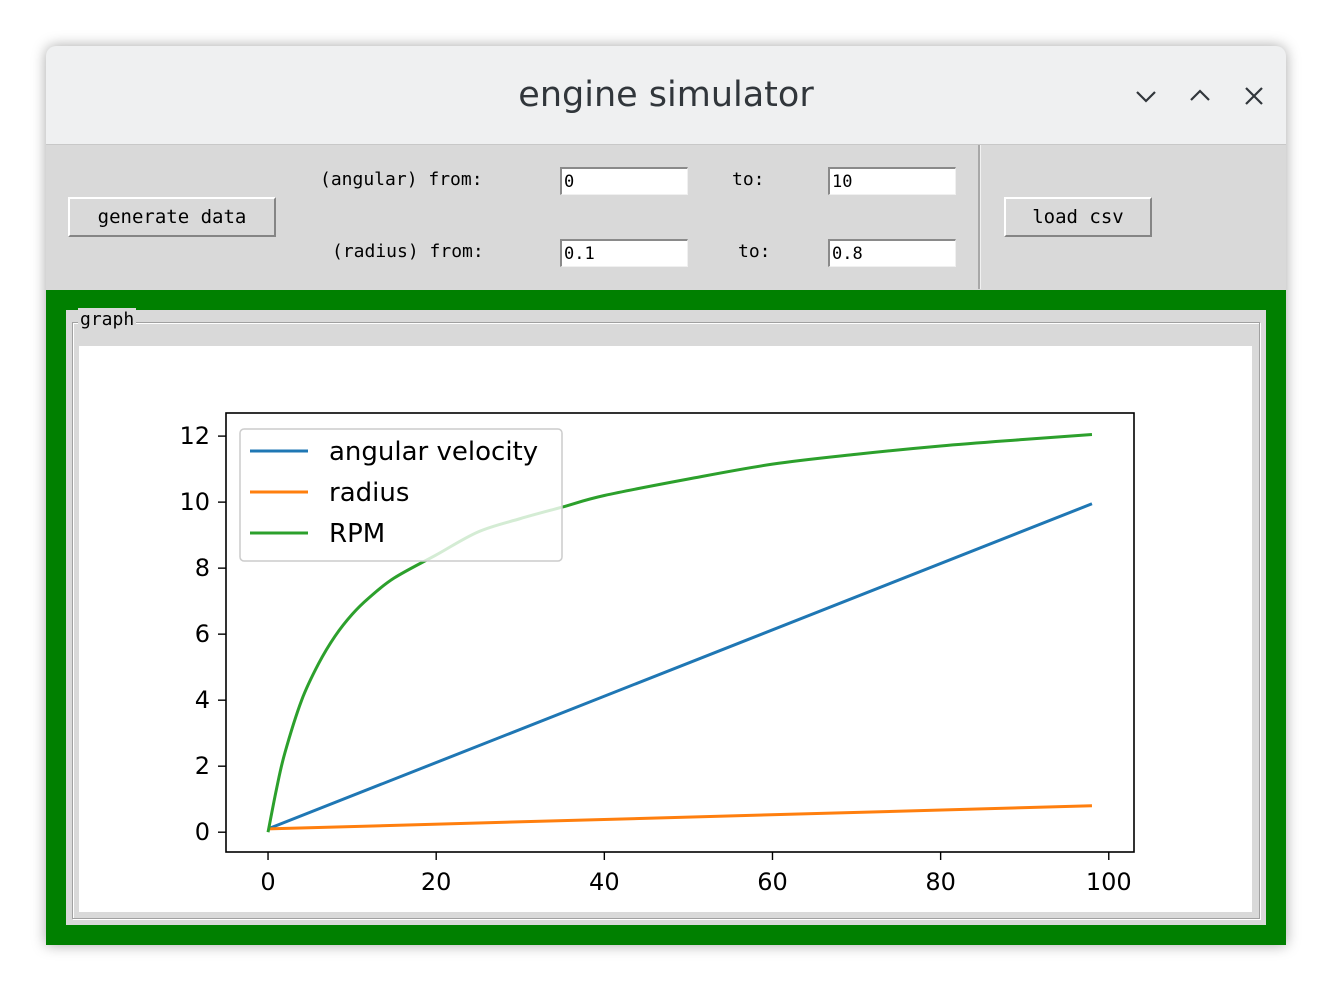 This screenshot has width=1332, height=992. I want to click on title-bar: engine simulator, so click(666, 95).